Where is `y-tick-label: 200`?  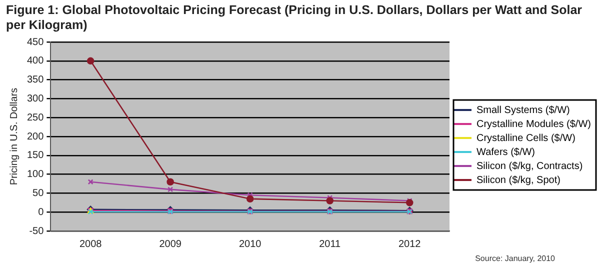
y-tick-label: 200 is located at coordinates (35, 136).